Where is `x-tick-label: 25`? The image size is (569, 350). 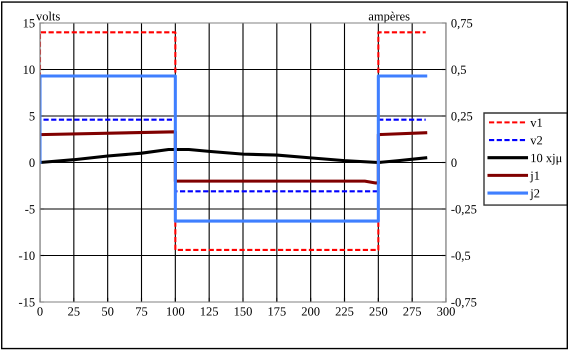 x-tick-label: 25 is located at coordinates (74, 311).